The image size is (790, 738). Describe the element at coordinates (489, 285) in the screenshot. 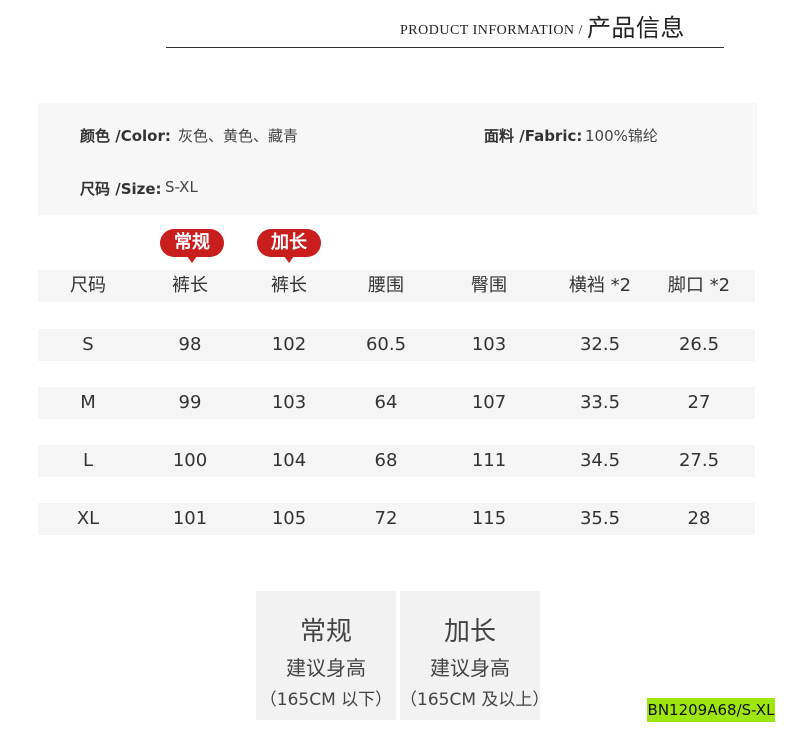

I see `header-cell: 臀围` at that location.